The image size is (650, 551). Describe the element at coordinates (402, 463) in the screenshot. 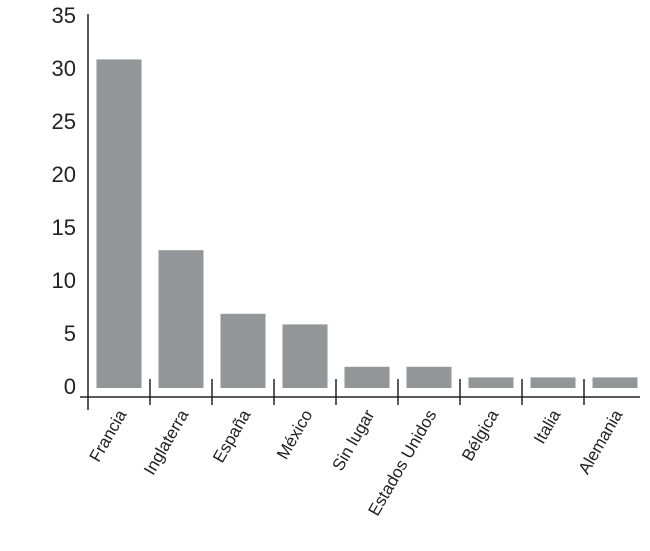

I see `x-tick-label: Estados Unidos` at that location.